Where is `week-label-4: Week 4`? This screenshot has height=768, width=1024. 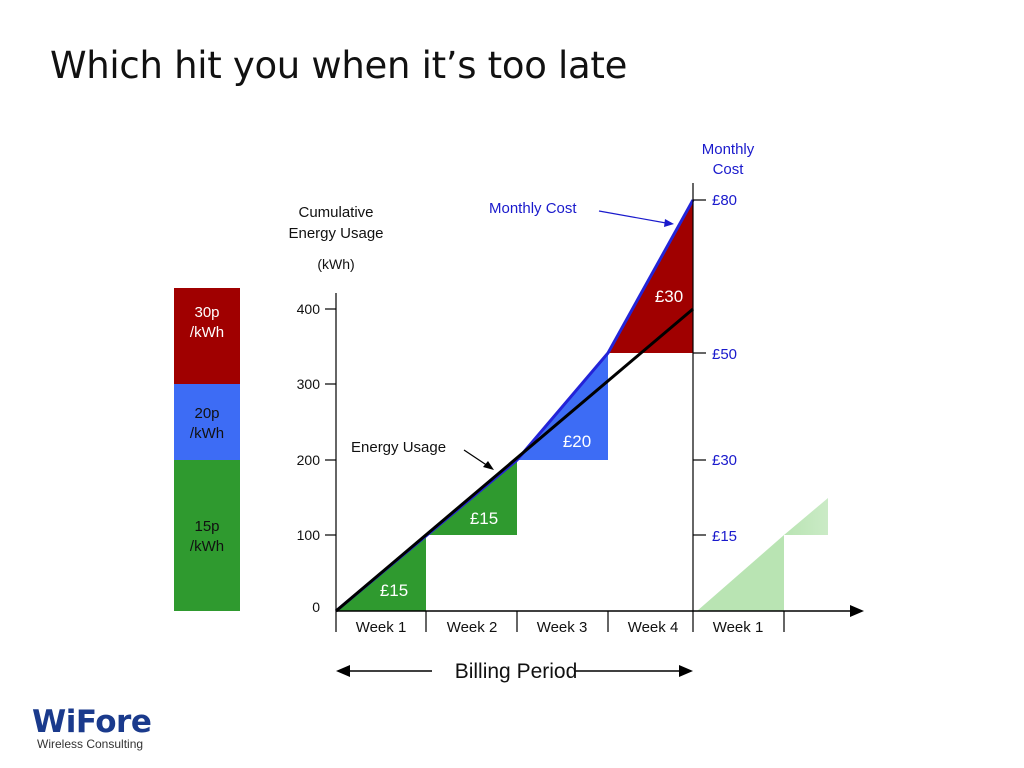 week-label-4: Week 4 is located at coordinates (653, 627).